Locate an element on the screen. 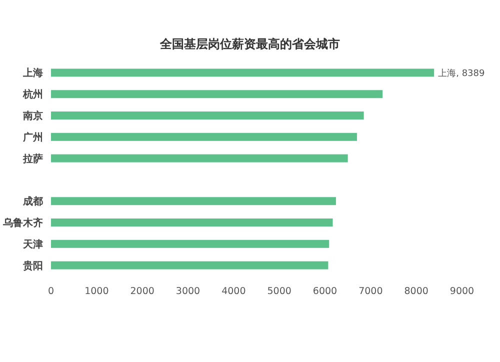  x-tick-label: 8000 is located at coordinates (416, 291).